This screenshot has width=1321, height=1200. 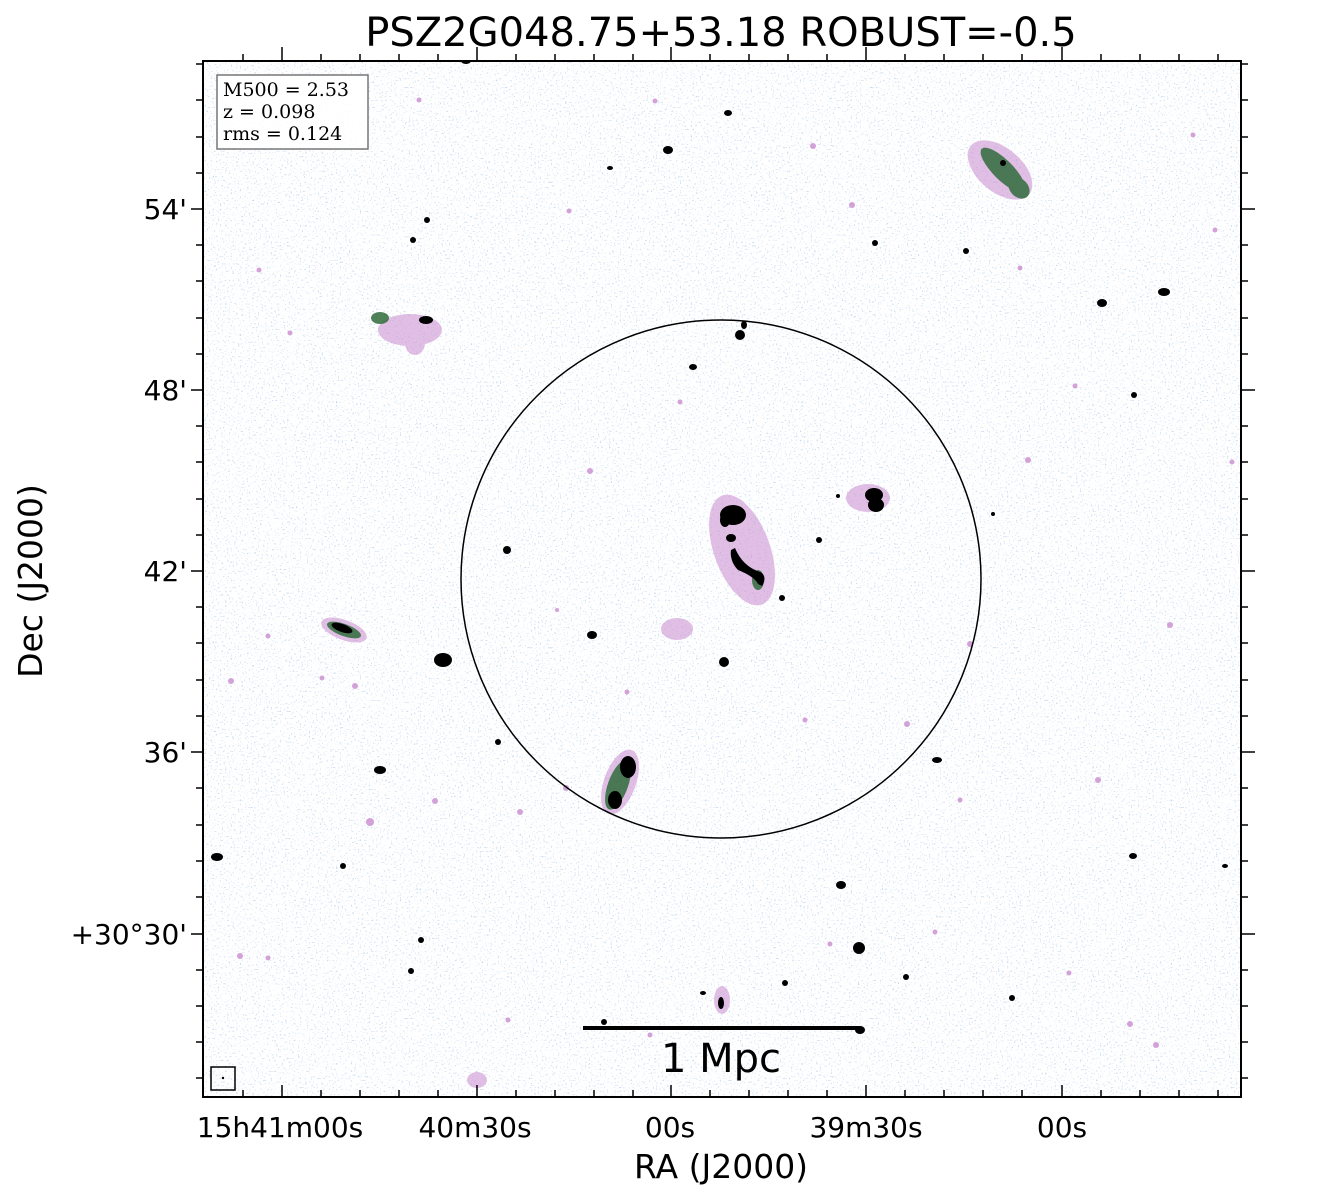 What do you see at coordinates (165, 209) in the screenshot?
I see `y-tick-label: 54'` at bounding box center [165, 209].